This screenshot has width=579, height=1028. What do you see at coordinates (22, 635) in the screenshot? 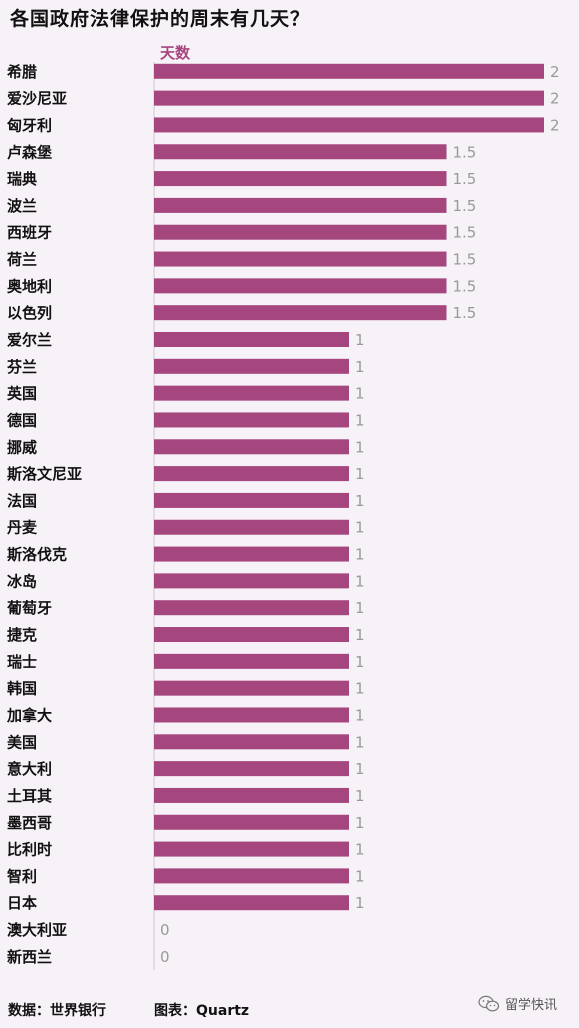
I see `category-label: 捷克` at bounding box center [22, 635].